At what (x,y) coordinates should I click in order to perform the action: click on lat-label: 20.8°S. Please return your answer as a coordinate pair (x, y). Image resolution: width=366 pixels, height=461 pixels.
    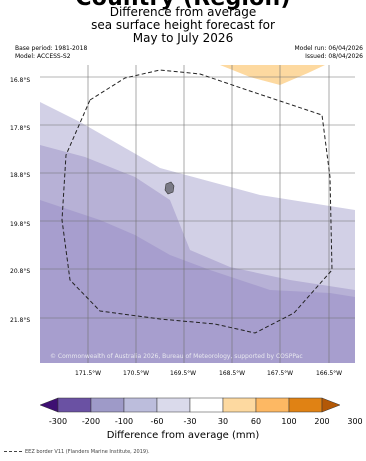
    Looking at the image, I should click on (20, 271).